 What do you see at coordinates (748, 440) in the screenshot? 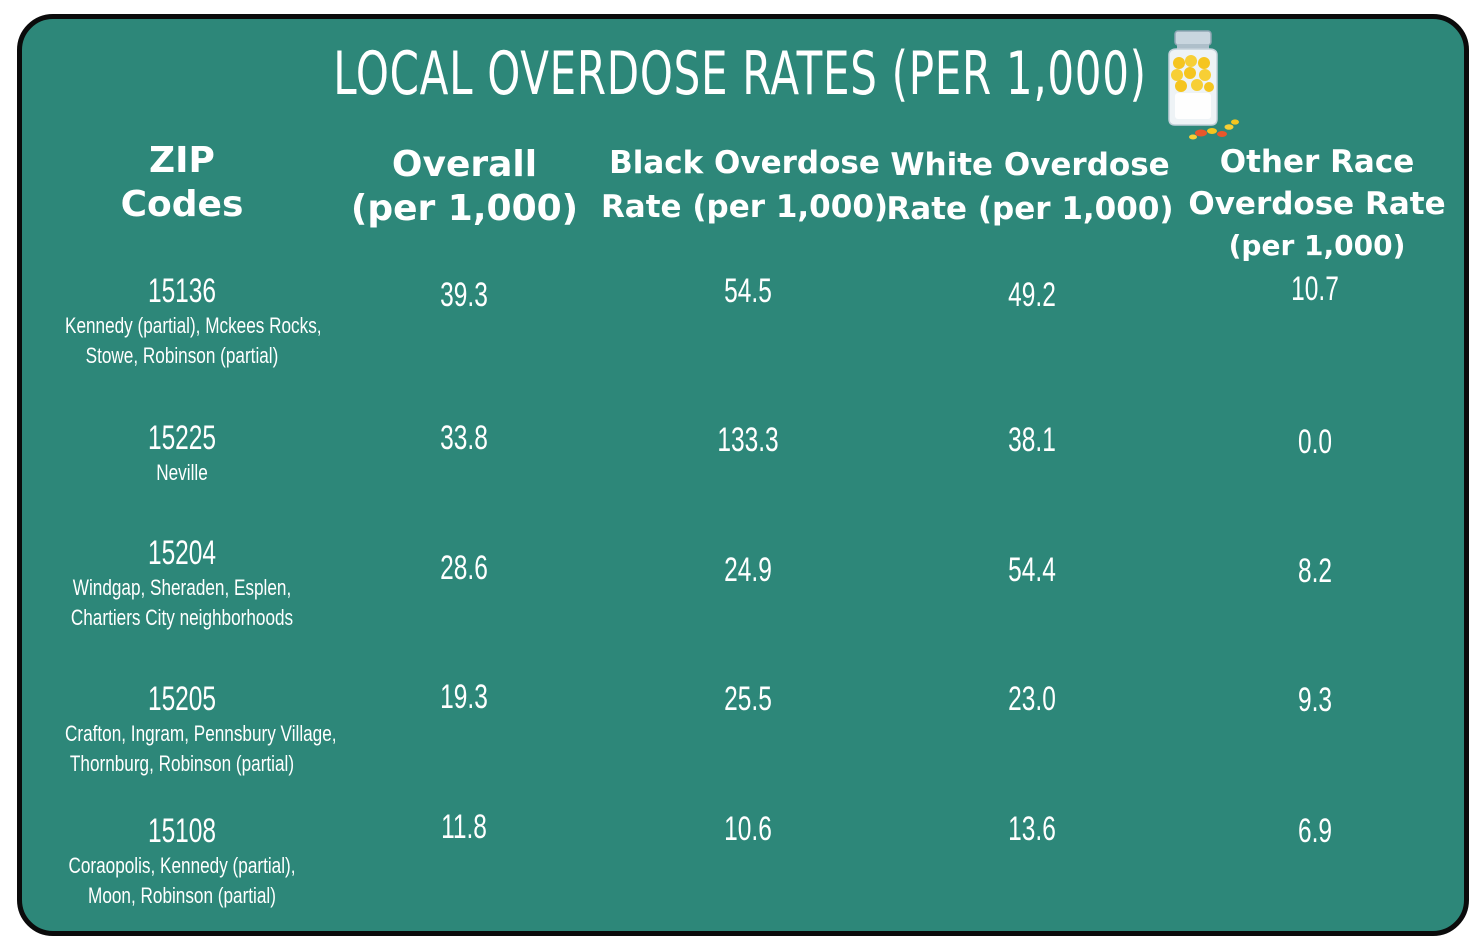
I see `cell-black: 133.3` at bounding box center [748, 440].